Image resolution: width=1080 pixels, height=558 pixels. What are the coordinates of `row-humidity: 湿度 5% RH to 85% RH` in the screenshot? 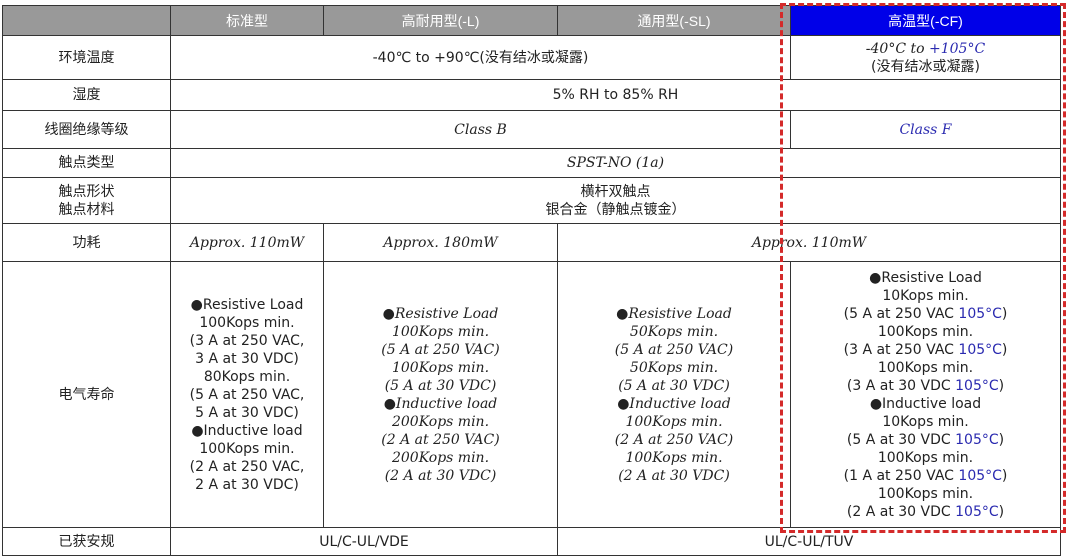 It's located at (531, 95).